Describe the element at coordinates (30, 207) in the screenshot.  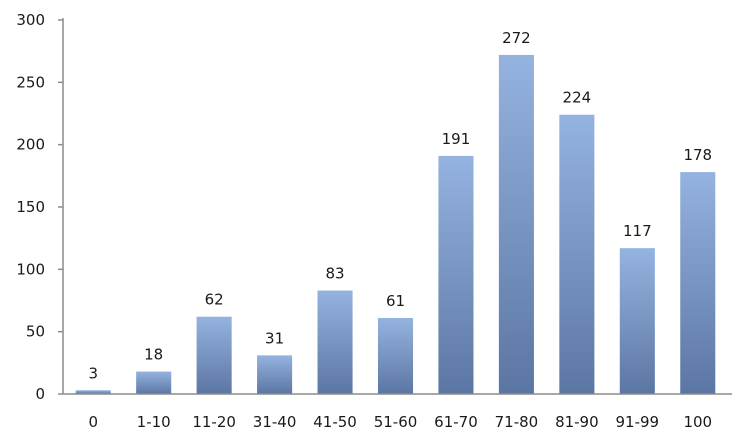
I see `y-tick-label: 150` at that location.